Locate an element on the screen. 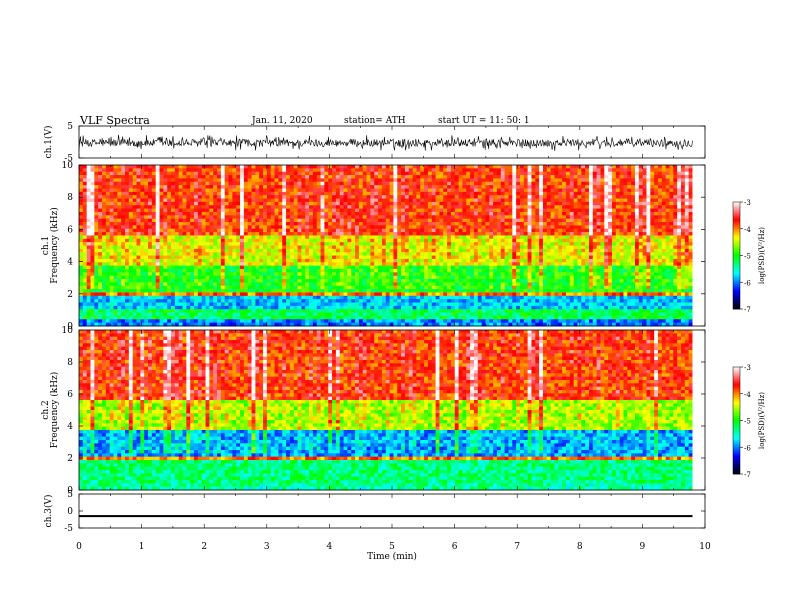  station-label: station= ATH is located at coordinates (375, 121).